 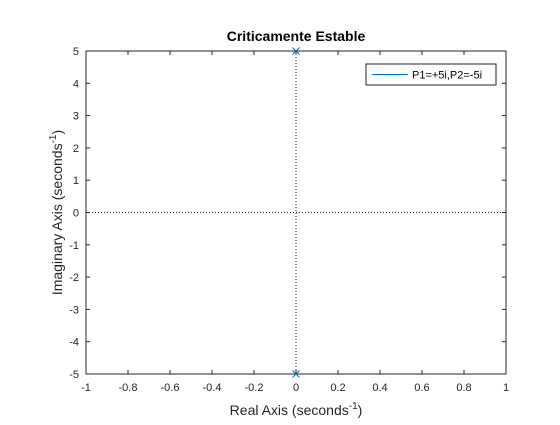 I want to click on y-tick-label: -4, so click(x=74, y=343).